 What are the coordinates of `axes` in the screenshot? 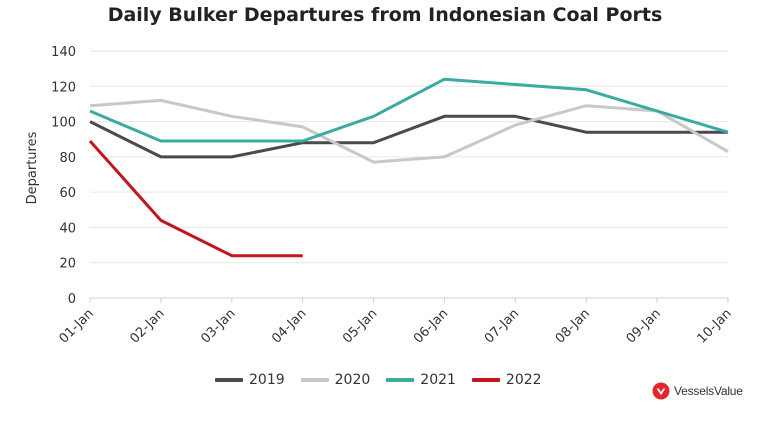 It's located at (409, 300).